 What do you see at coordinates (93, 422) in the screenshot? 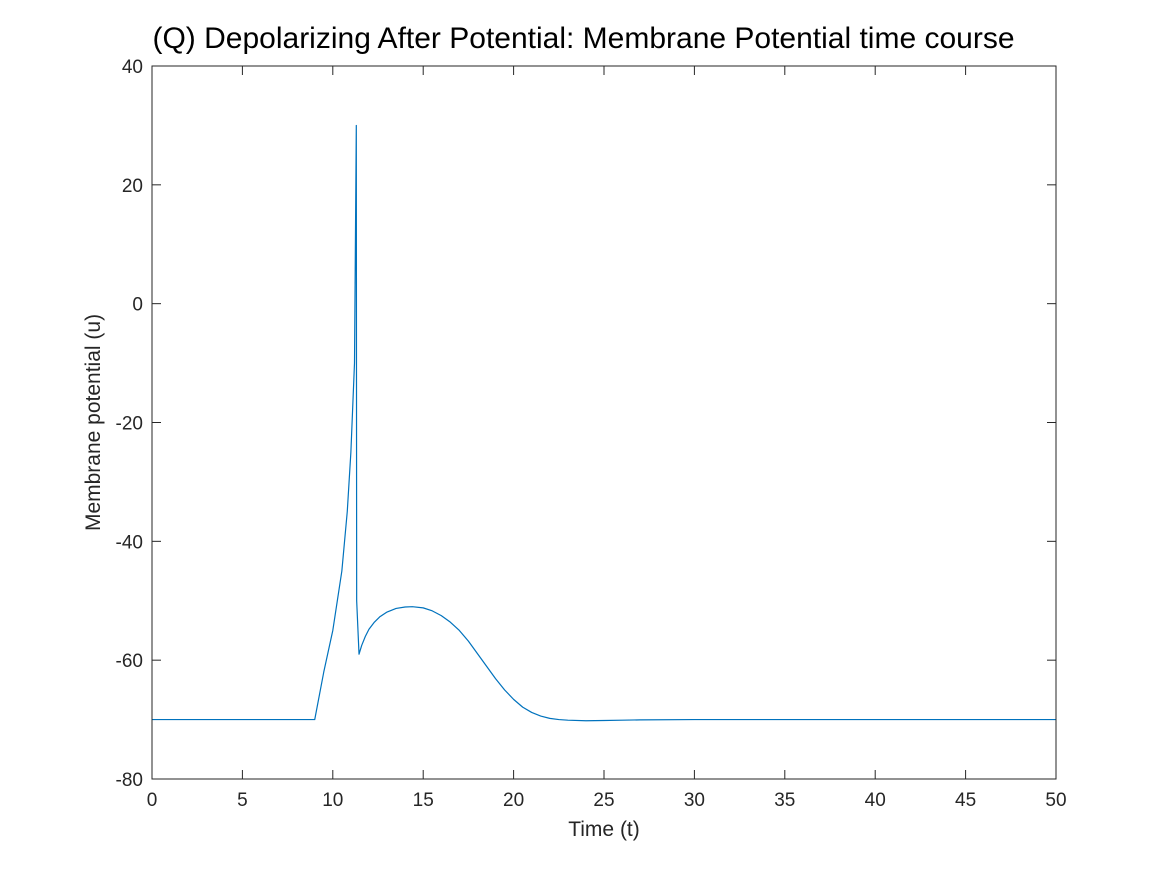
I see `y-axis-label: Membrane potential (u)` at bounding box center [93, 422].